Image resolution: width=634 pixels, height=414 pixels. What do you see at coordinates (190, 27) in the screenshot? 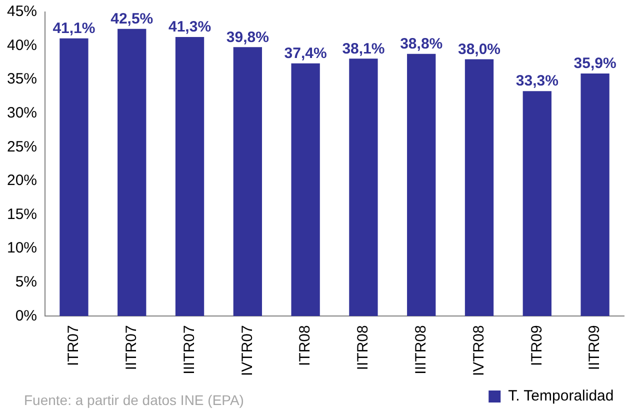
I see `data-label: 41,3%` at bounding box center [190, 27].